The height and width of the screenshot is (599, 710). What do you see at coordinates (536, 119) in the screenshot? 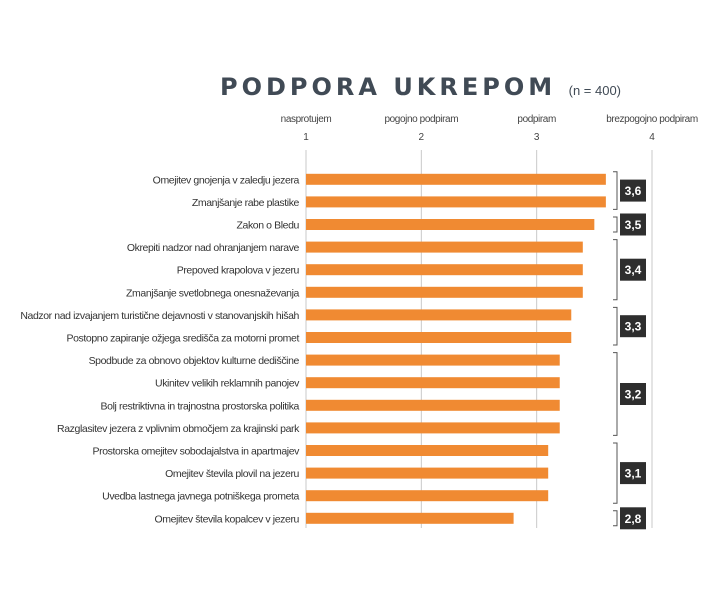
I see `scale-label: podpiram` at bounding box center [536, 119].